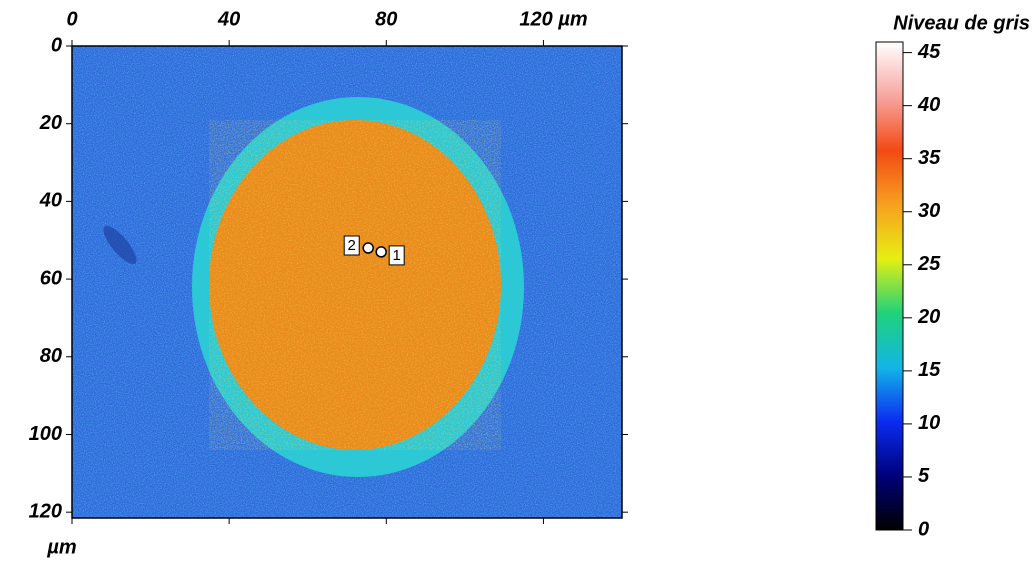 This screenshot has width=1032, height=569. What do you see at coordinates (928, 105) in the screenshot?
I see `colorbar-tick-label: 40` at bounding box center [928, 105].